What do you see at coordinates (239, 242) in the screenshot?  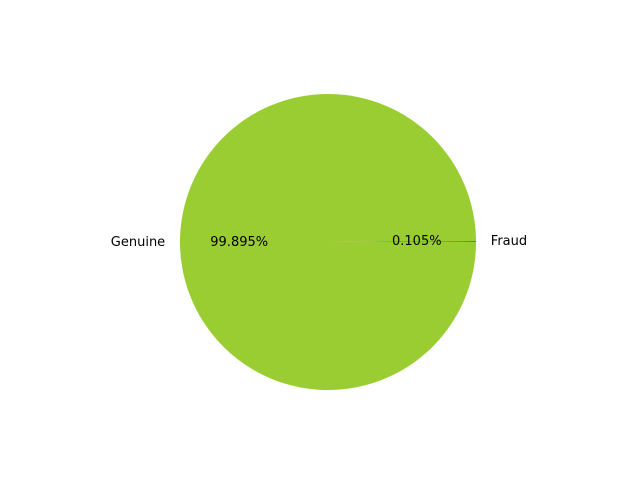 I see `slice-percent-genuine: 99.895%` at bounding box center [239, 242].